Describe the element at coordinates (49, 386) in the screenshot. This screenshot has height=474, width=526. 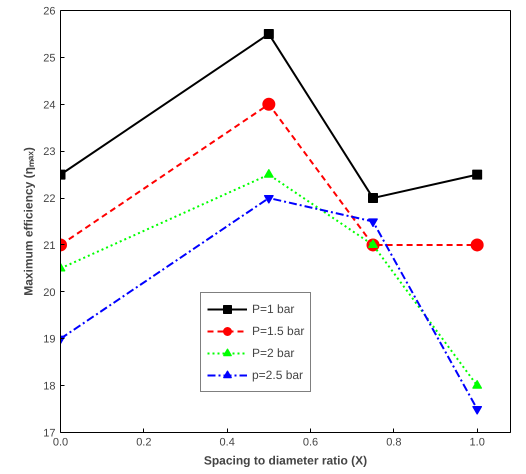
I see `y-tick-label: 18` at that location.